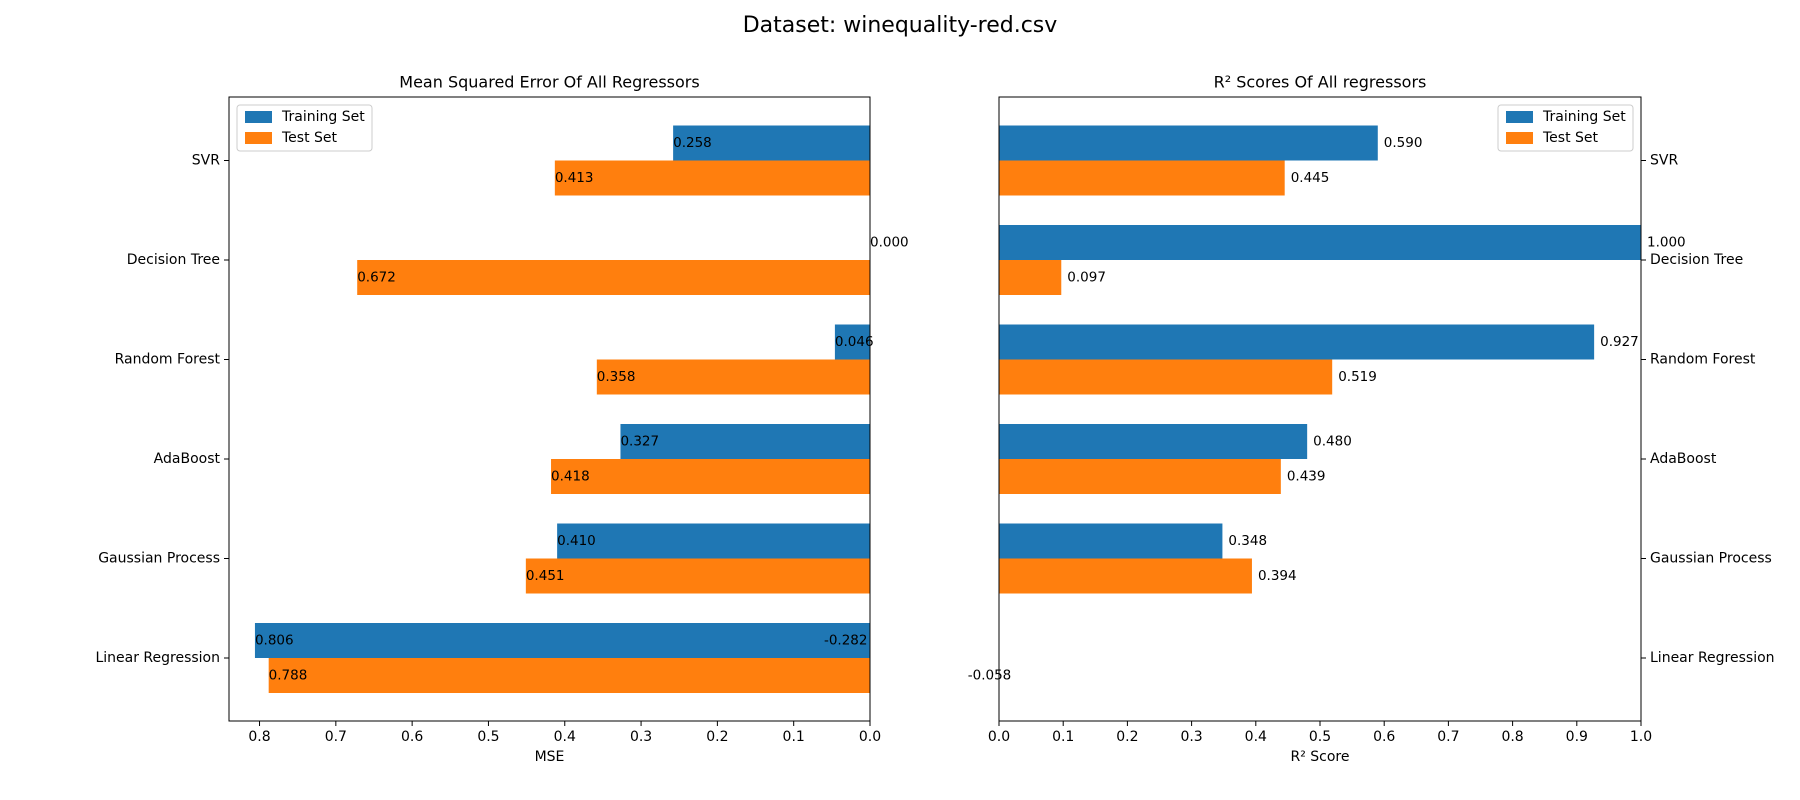 Image resolution: width=1800 pixels, height=800 pixels. What do you see at coordinates (639, 442) in the screenshot?
I see `value-label: 0.327` at bounding box center [639, 442].